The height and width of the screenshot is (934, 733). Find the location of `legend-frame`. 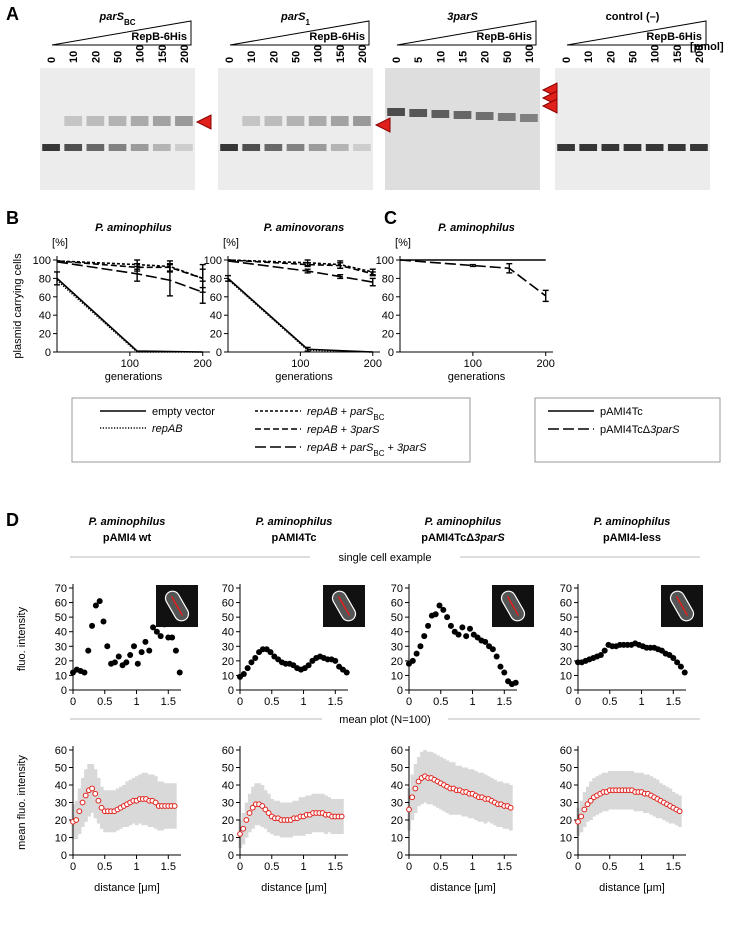

legend-frame is located at coordinates (271, 430).